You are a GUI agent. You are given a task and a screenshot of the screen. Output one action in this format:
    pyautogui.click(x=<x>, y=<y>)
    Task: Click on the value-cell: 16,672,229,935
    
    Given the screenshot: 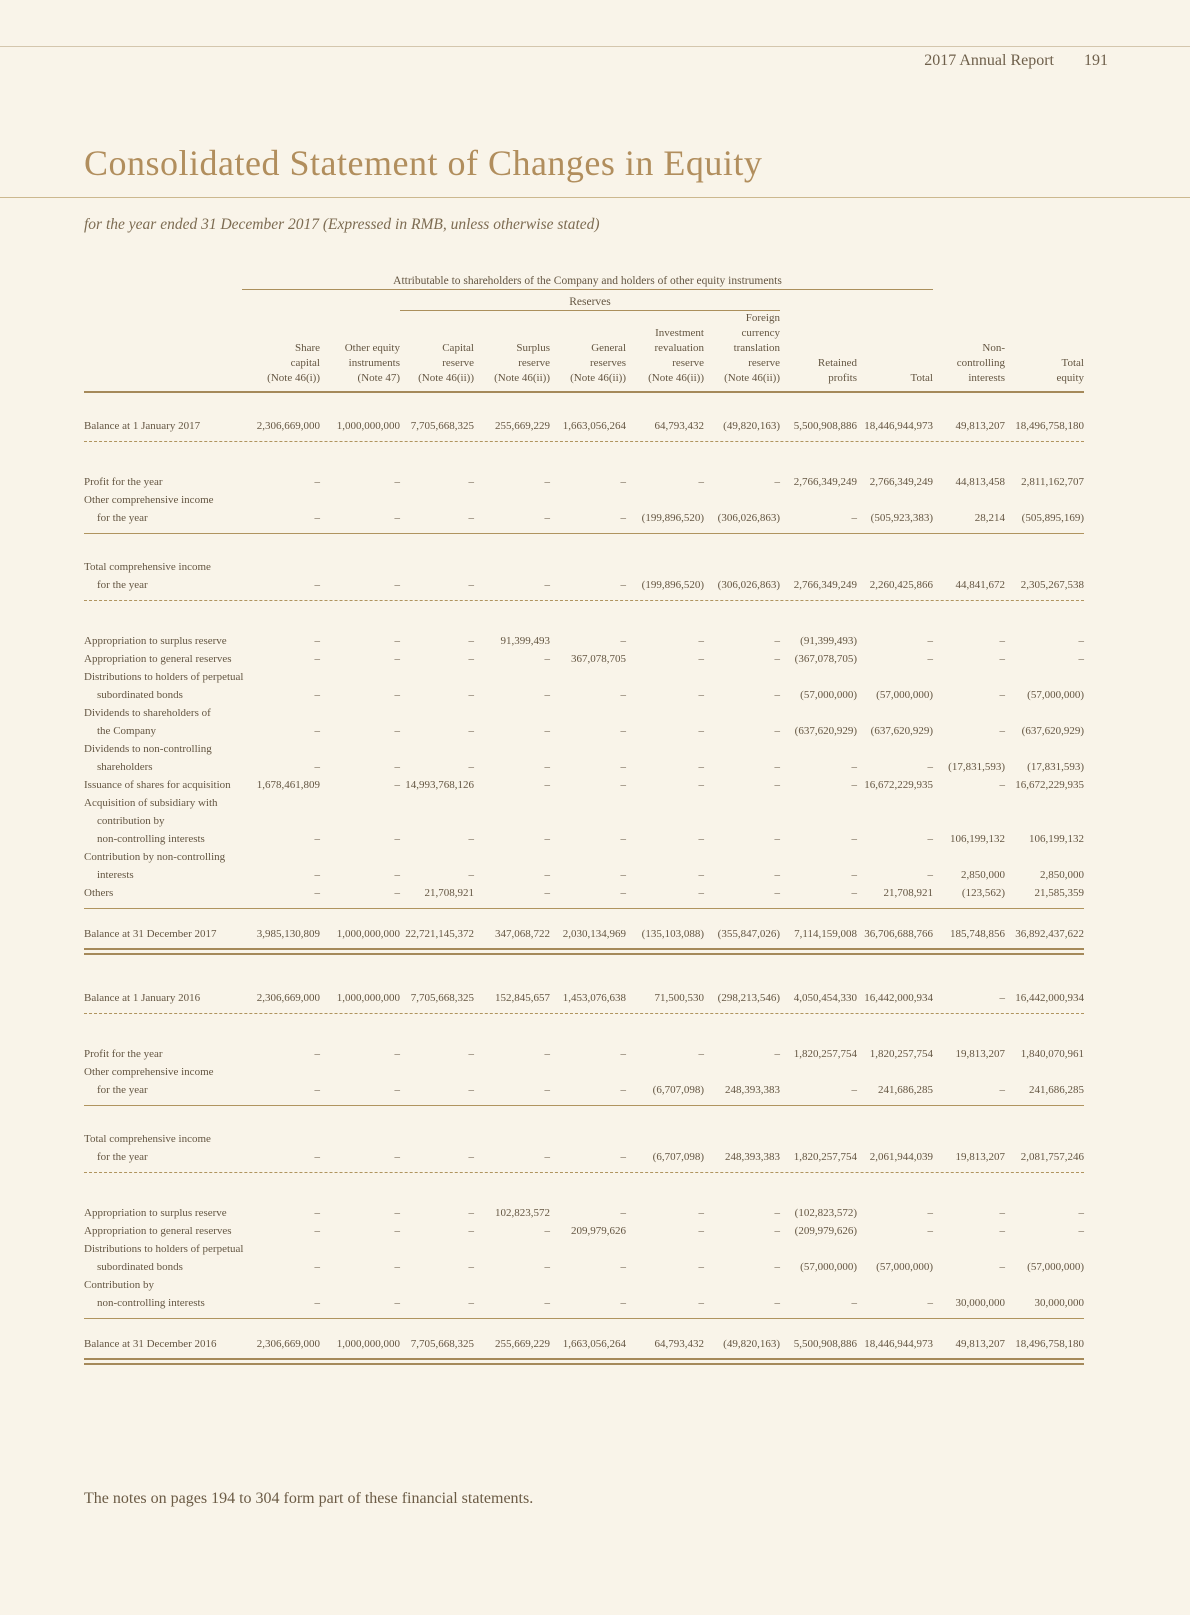 What is the action you would take?
    pyautogui.click(x=898, y=785)
    